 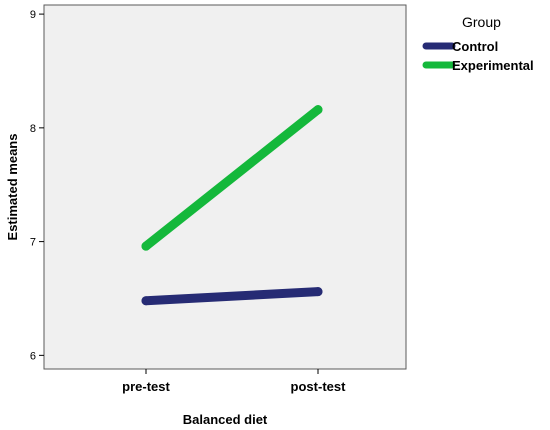 What do you see at coordinates (37, 185) in the screenshot?
I see `y-axis-ticks: 6 7 8 9` at bounding box center [37, 185].